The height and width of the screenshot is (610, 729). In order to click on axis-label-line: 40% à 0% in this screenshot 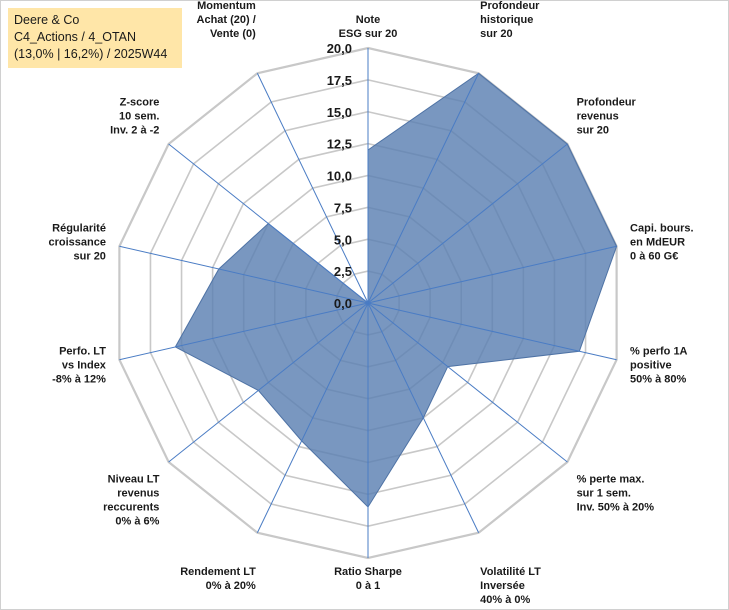, I will do `click(505, 600)`.